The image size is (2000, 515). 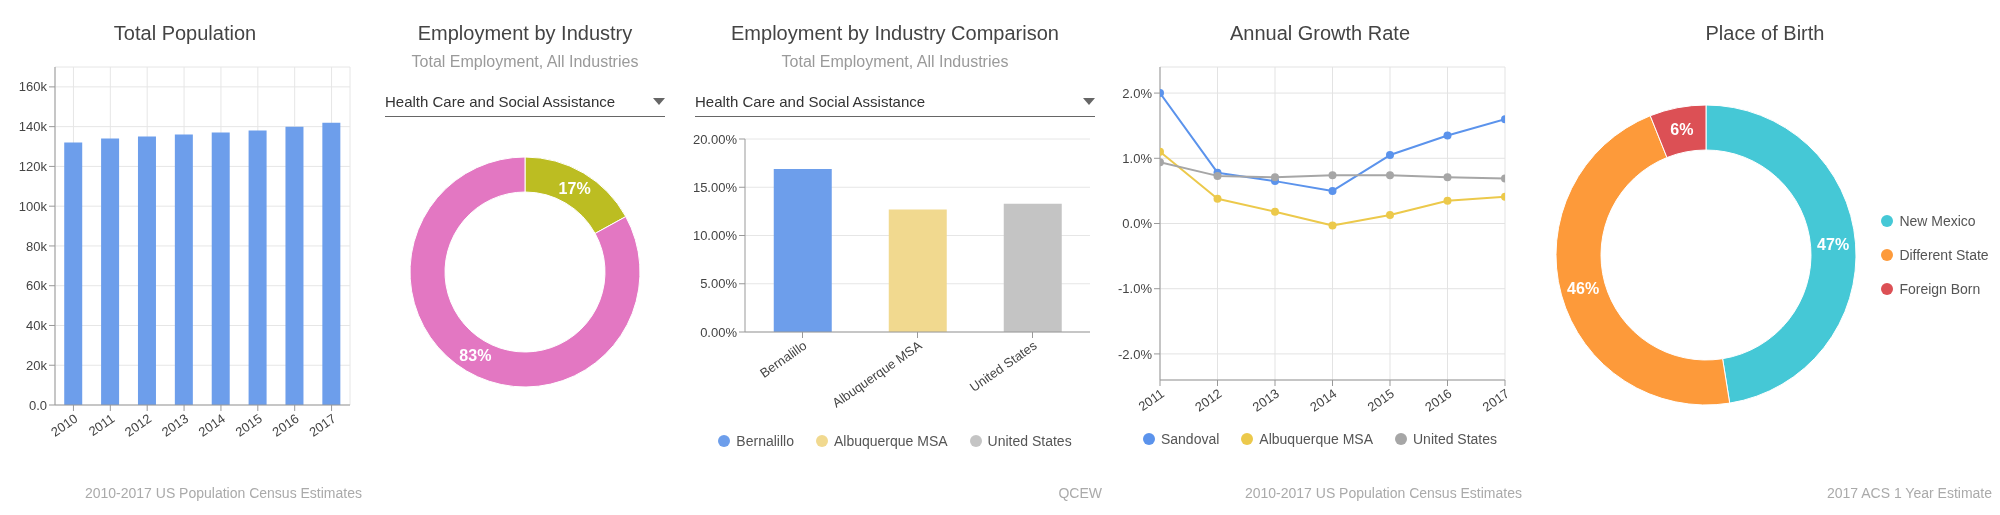 What do you see at coordinates (1944, 255) in the screenshot?
I see `legend-label: Different State` at bounding box center [1944, 255].